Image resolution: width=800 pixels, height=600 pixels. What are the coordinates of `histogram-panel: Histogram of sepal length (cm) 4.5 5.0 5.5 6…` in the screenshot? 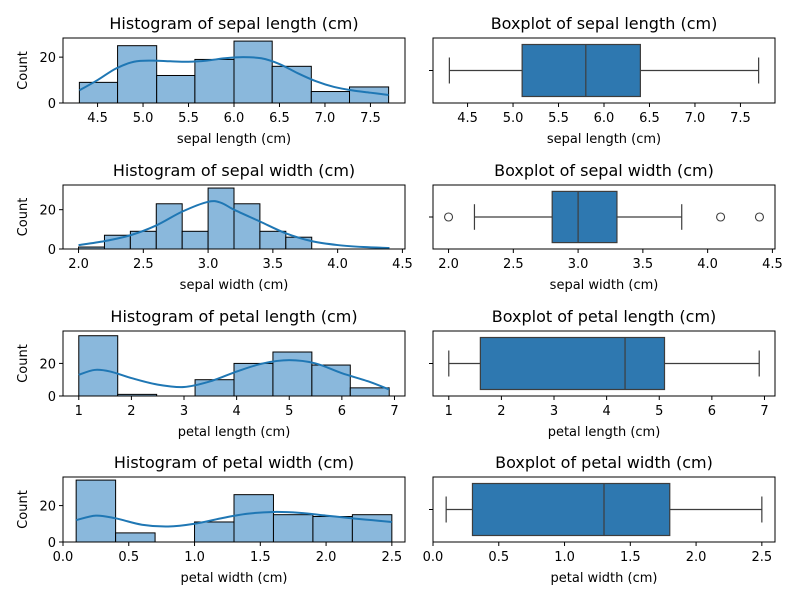 It's located at (211, 80).